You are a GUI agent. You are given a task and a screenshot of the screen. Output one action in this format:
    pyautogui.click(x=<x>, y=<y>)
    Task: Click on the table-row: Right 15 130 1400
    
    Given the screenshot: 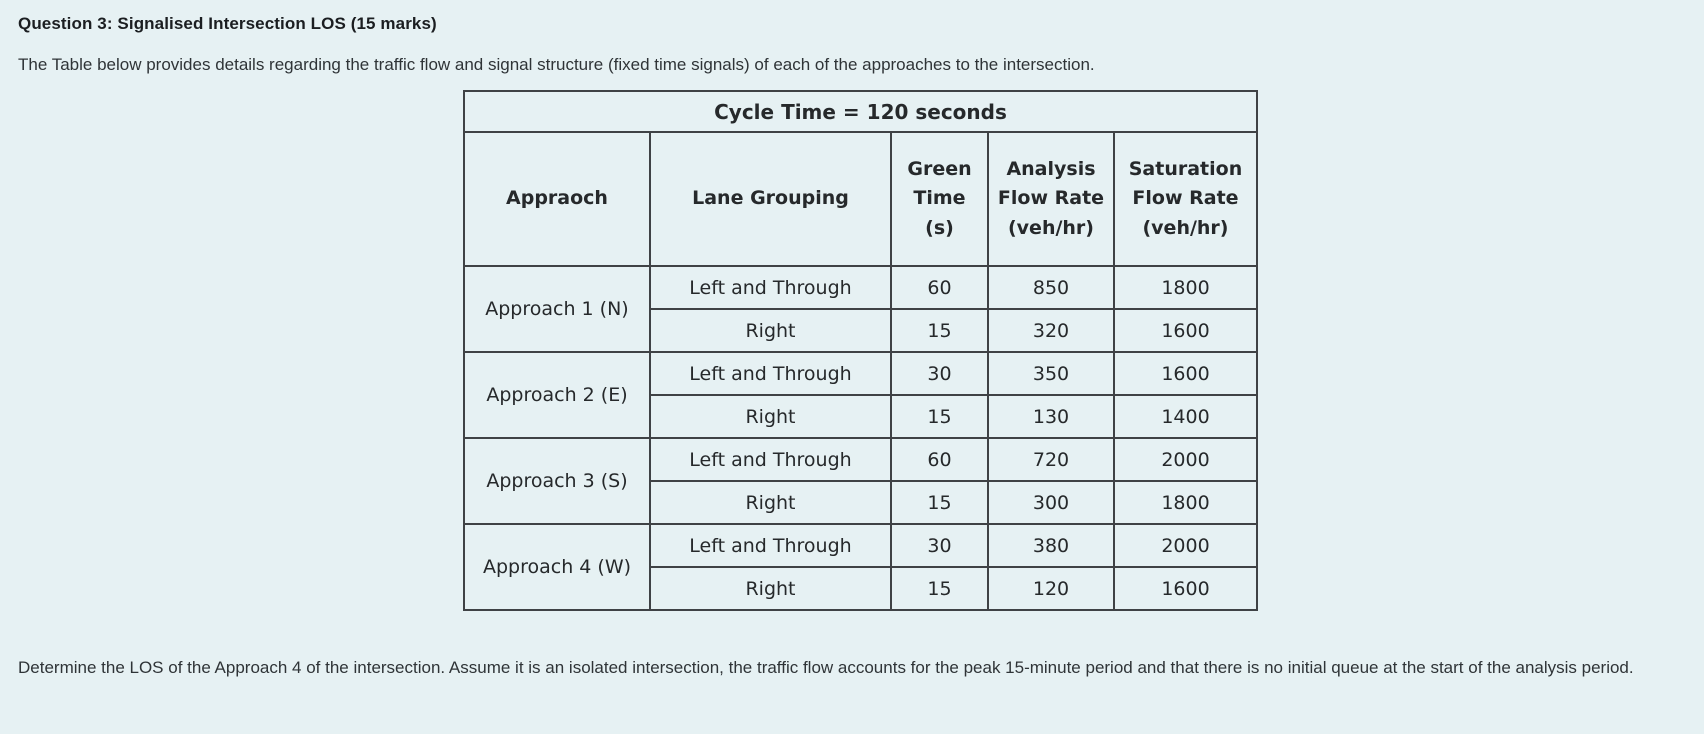 What is the action you would take?
    pyautogui.click(x=861, y=416)
    